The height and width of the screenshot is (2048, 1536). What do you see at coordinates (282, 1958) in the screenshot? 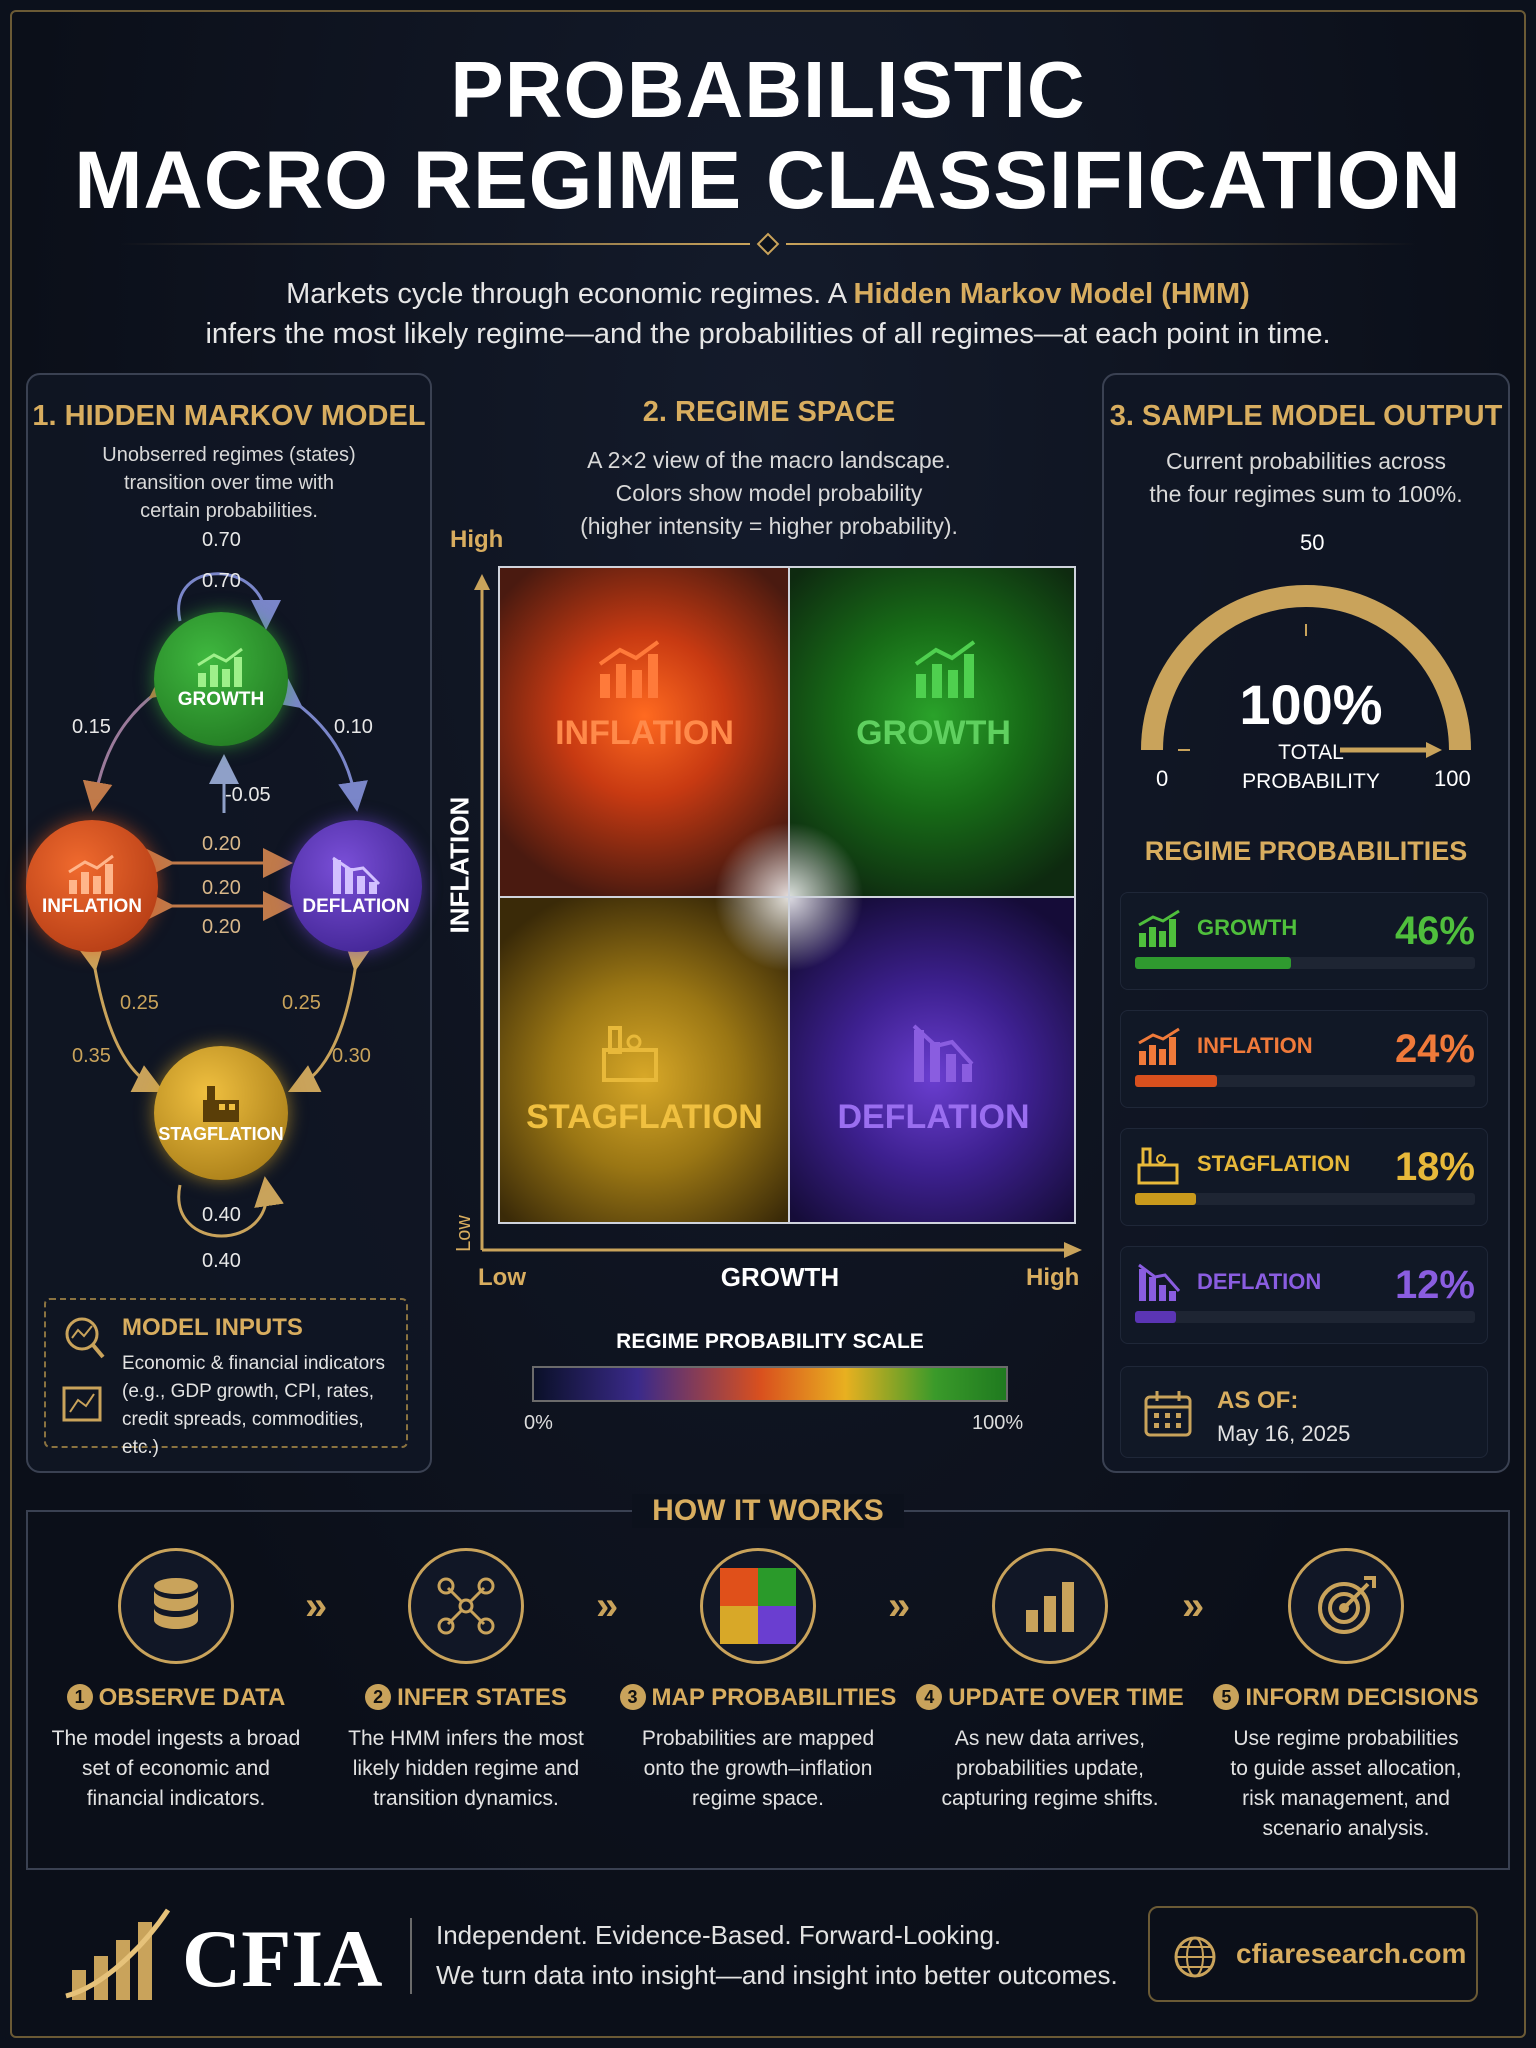
I see `brand-name: CFIA` at bounding box center [282, 1958].